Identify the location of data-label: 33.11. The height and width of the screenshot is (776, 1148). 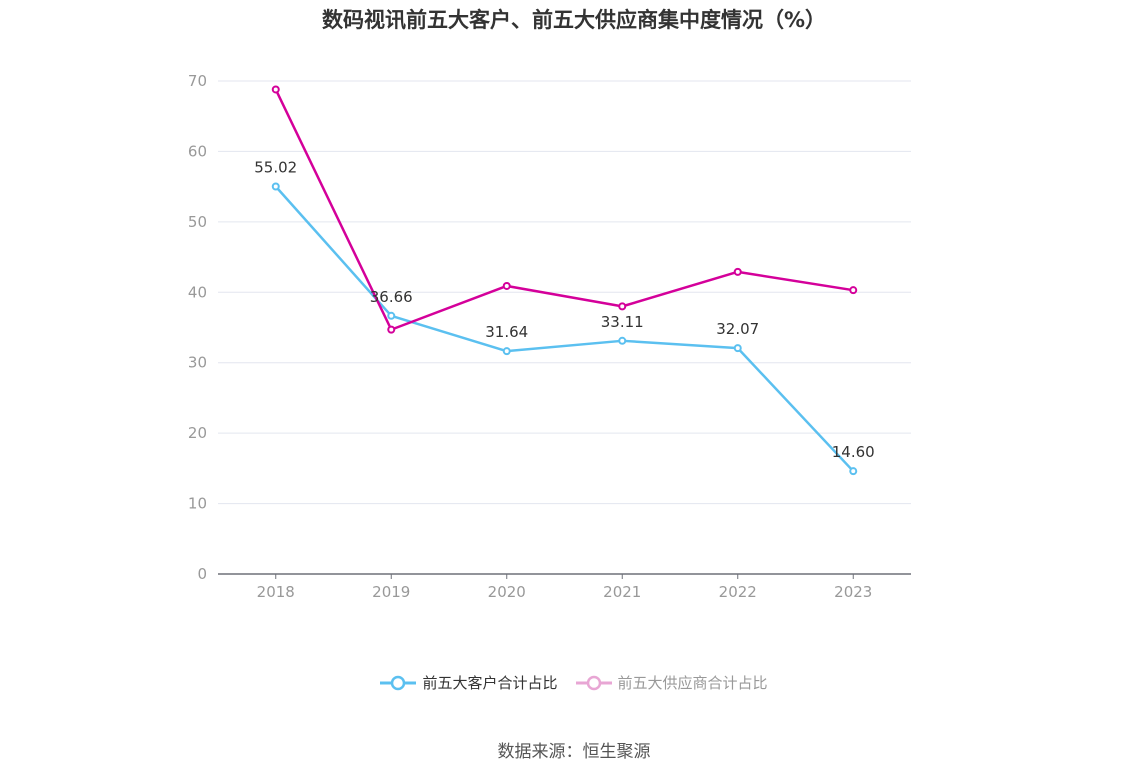
(622, 322).